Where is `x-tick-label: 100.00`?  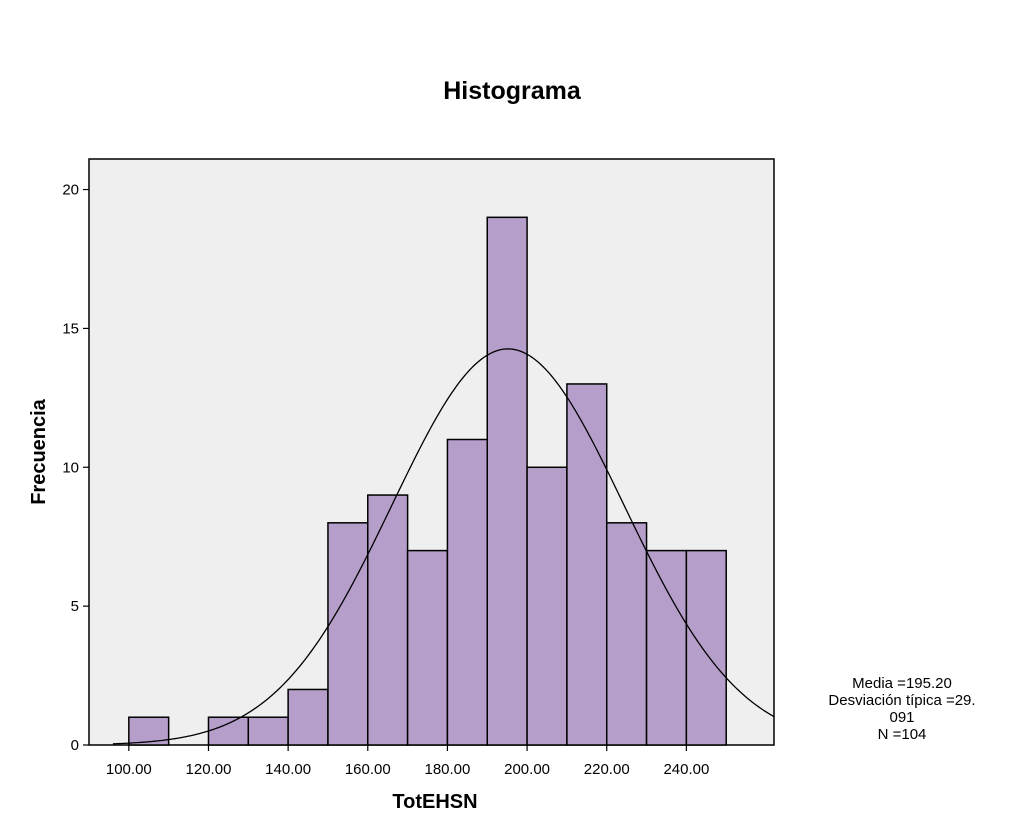
x-tick-label: 100.00 is located at coordinates (129, 769).